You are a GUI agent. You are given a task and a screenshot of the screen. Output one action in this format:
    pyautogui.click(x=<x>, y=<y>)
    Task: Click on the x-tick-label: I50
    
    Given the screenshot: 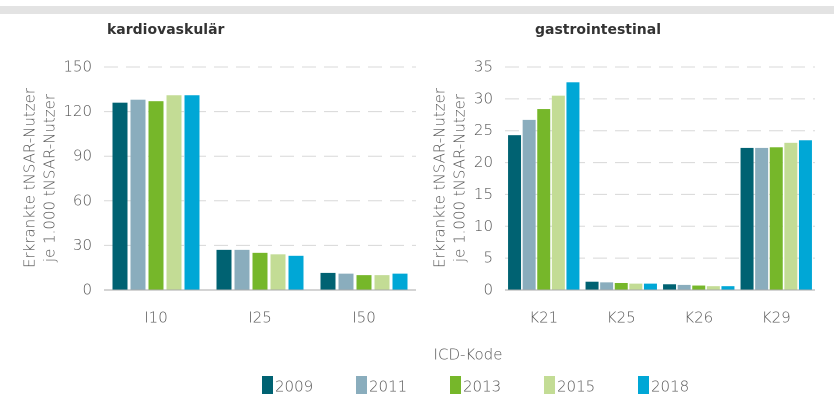 What is the action you would take?
    pyautogui.click(x=364, y=318)
    